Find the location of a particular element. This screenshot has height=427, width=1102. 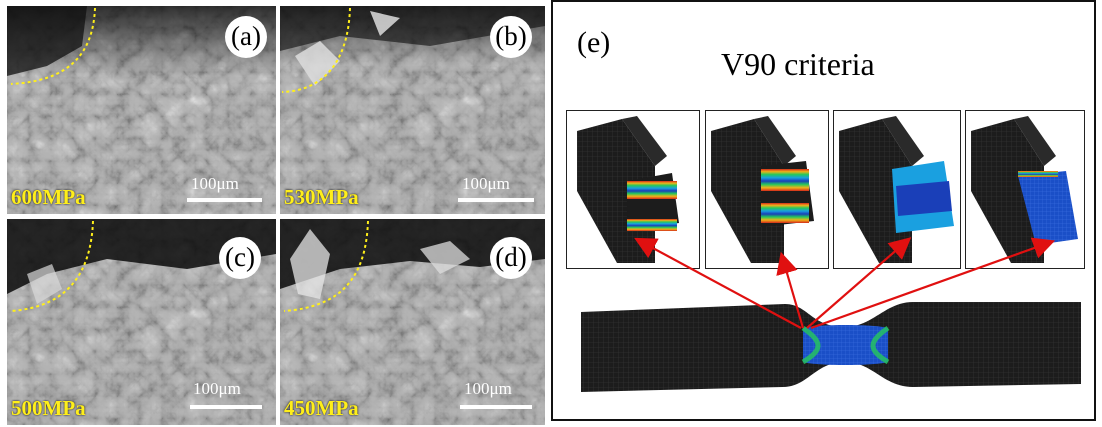

panel-letter-e: (e) is located at coordinates (594, 42).